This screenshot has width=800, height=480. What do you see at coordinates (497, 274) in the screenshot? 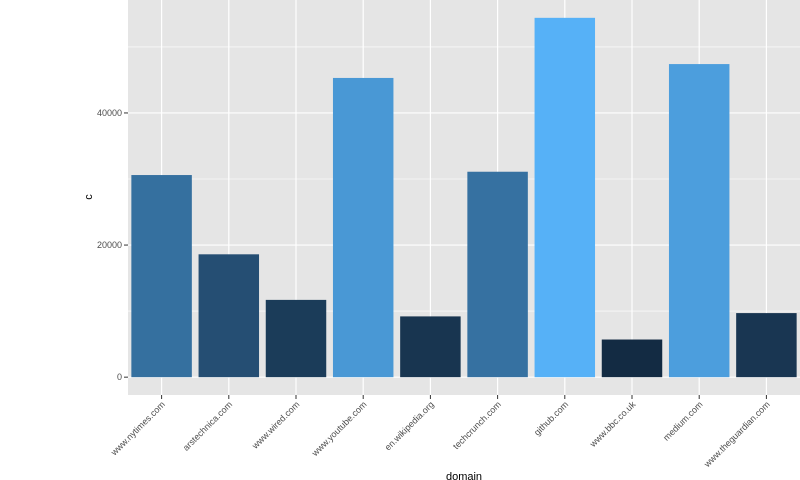
I see `bar-techcrunch.com` at bounding box center [497, 274].